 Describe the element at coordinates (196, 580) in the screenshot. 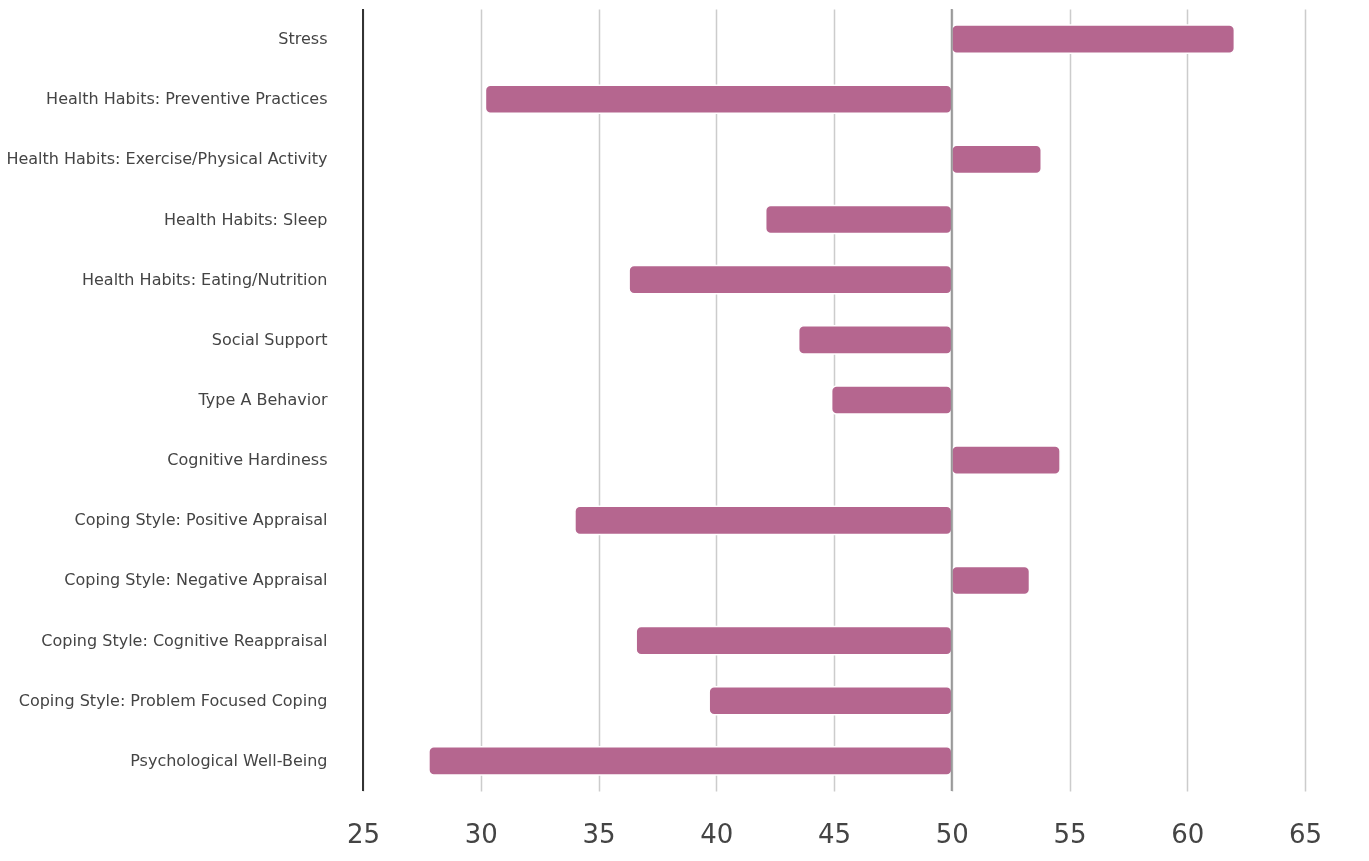

I see `y-tick-label: Coping Style: Negative Appraisal` at that location.